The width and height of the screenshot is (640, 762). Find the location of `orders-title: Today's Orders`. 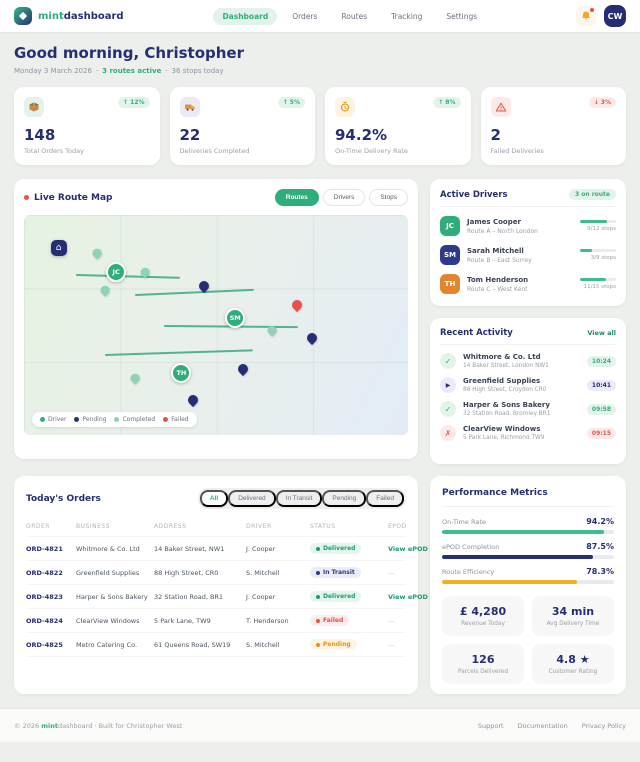

orders-title: Today's Orders is located at coordinates (63, 498).